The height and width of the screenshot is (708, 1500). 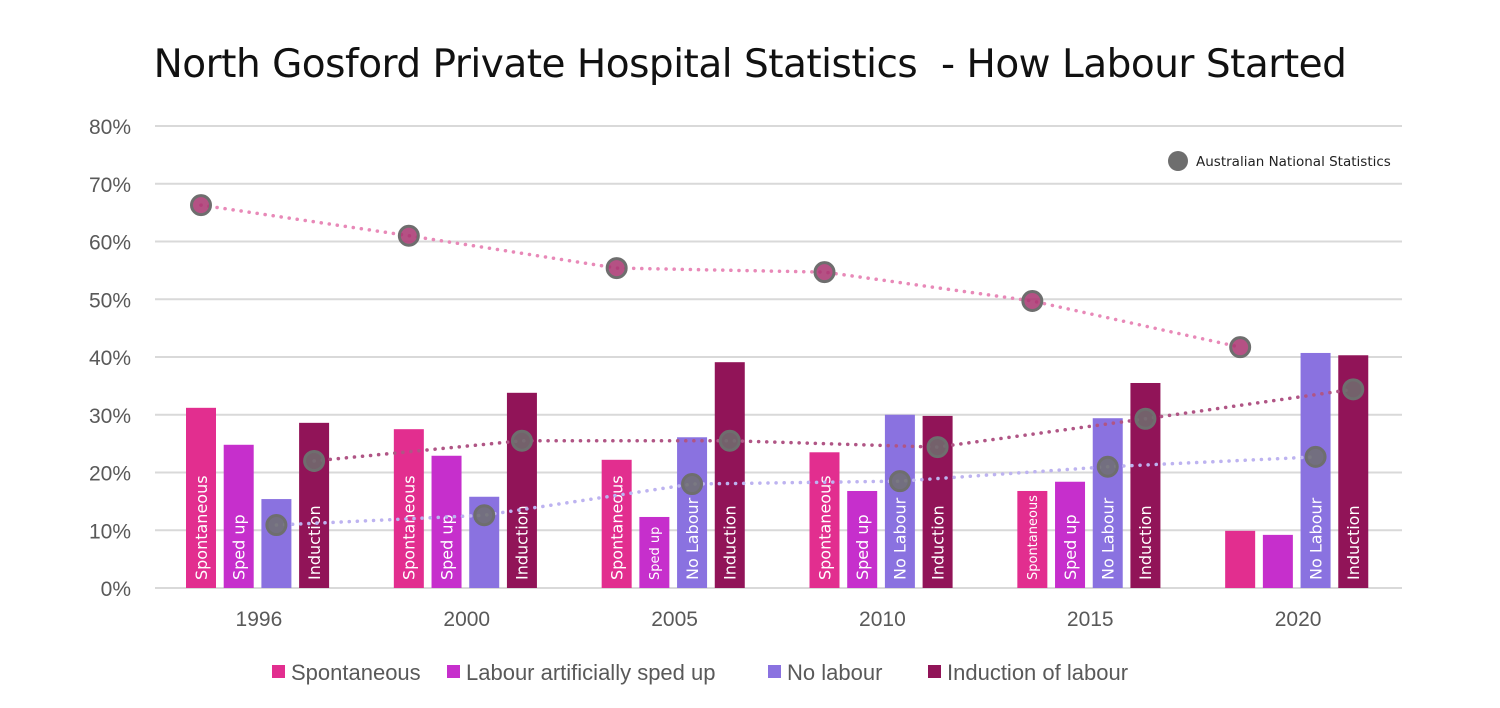 I want to click on y-tick-label: 40%, so click(x=110, y=358).